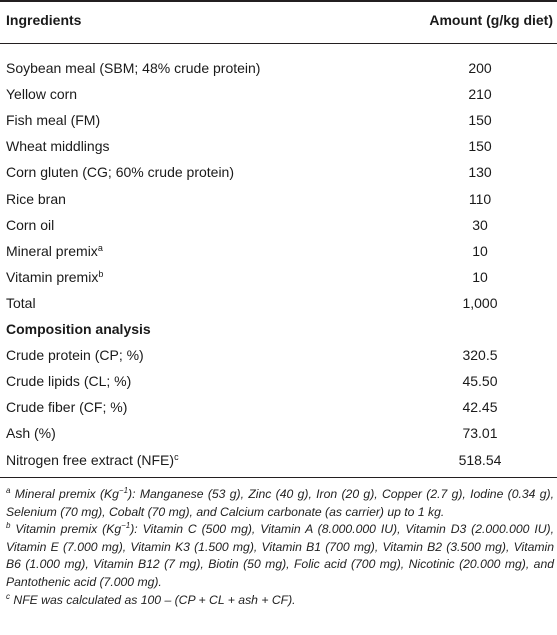  What do you see at coordinates (92, 459) in the screenshot?
I see `row-label: Nitrogen free extract (NFE)c` at bounding box center [92, 459].